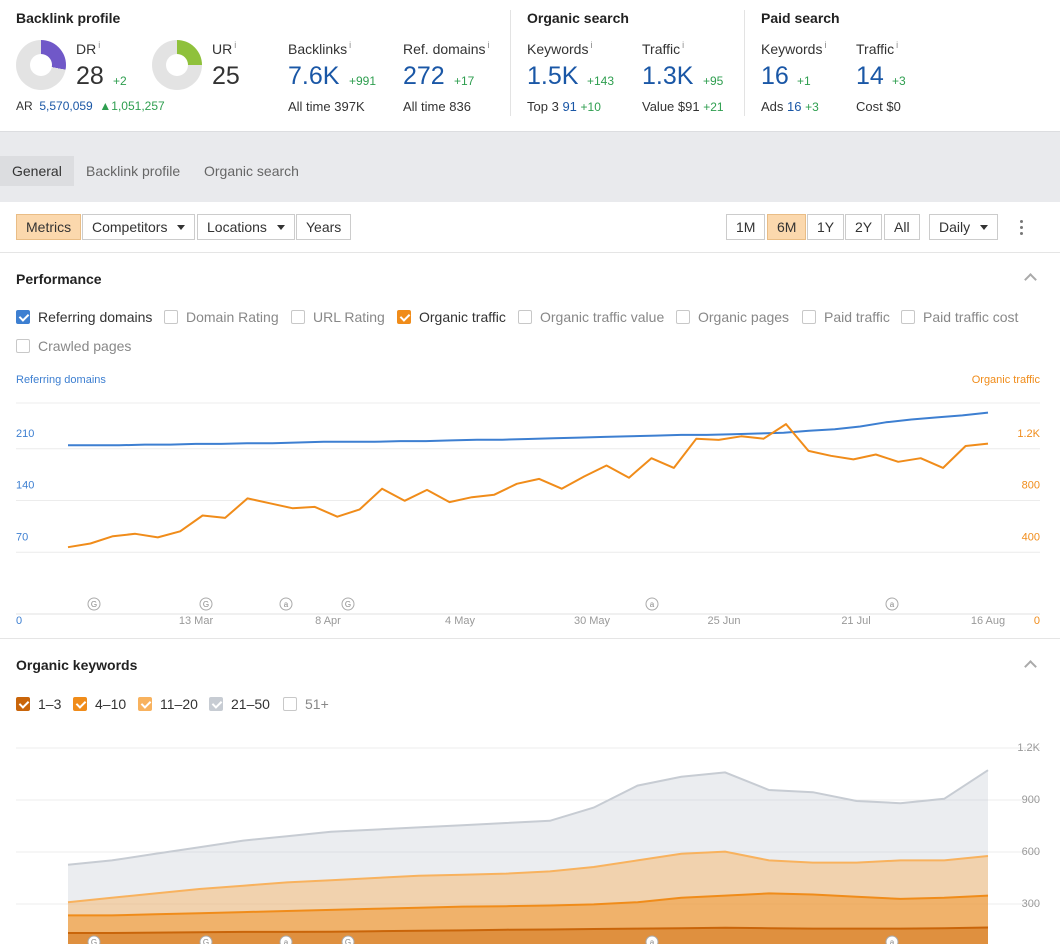 The width and height of the screenshot is (1060, 944). I want to click on range-all-button: All, so click(902, 227).